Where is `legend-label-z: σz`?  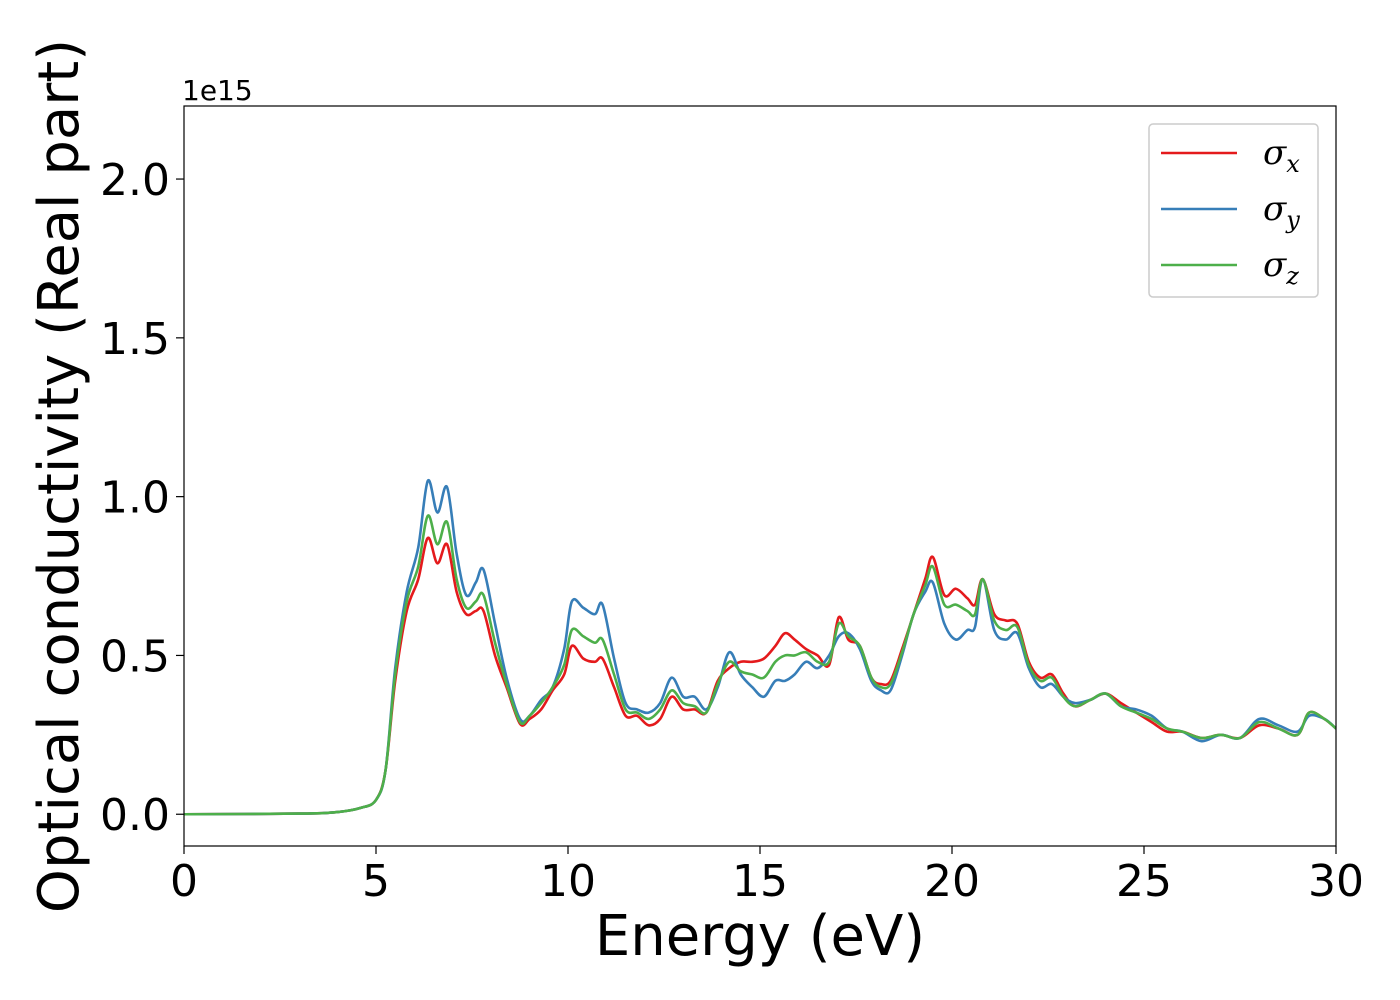
legend-label-z: σz is located at coordinates (1281, 267).